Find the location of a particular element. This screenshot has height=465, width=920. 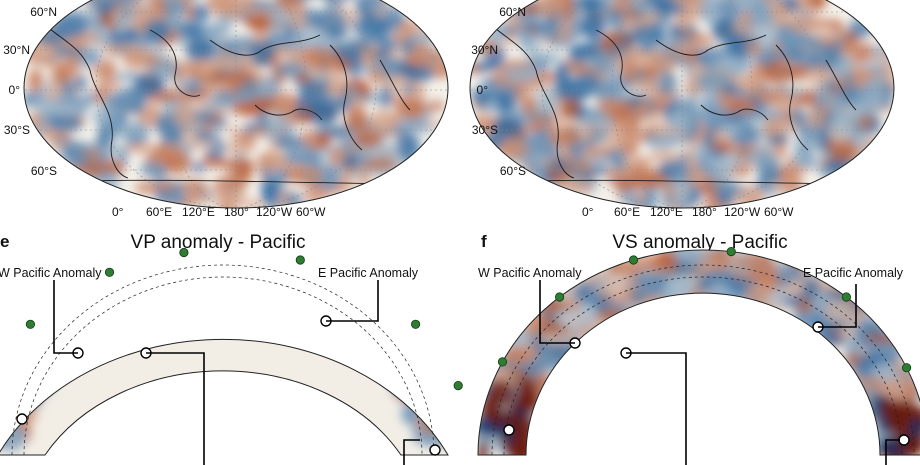

lon-labels: 0° 60°E 120°E 180° 120°W 60°W is located at coordinates (688, 212).